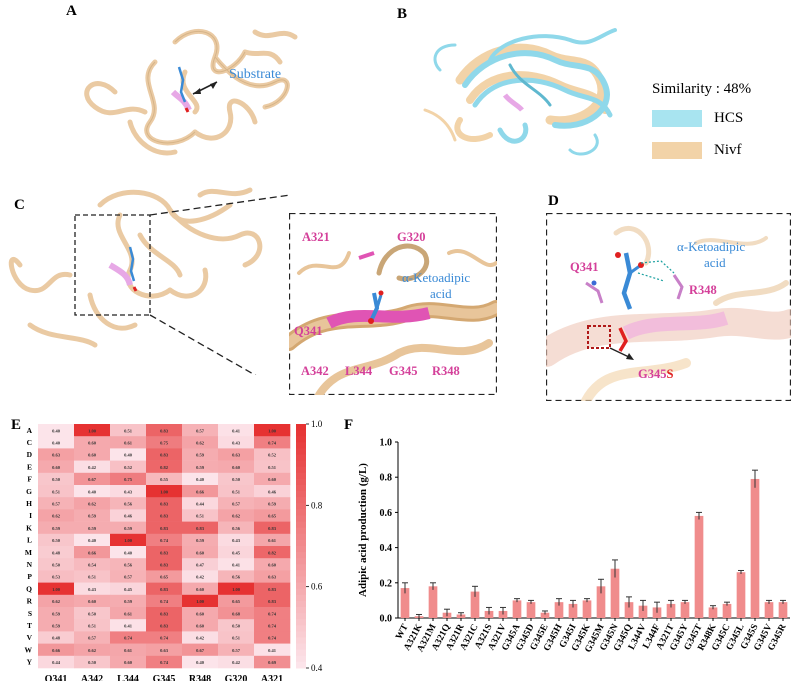  What do you see at coordinates (128, 625) in the screenshot?
I see `heatmap-cell-label: 0.41` at bounding box center [128, 625].